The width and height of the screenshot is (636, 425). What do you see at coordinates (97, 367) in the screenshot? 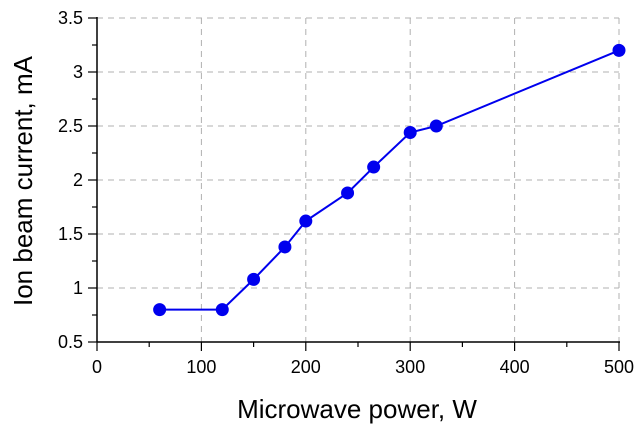
I see `x-tick-label: 0` at bounding box center [97, 367].